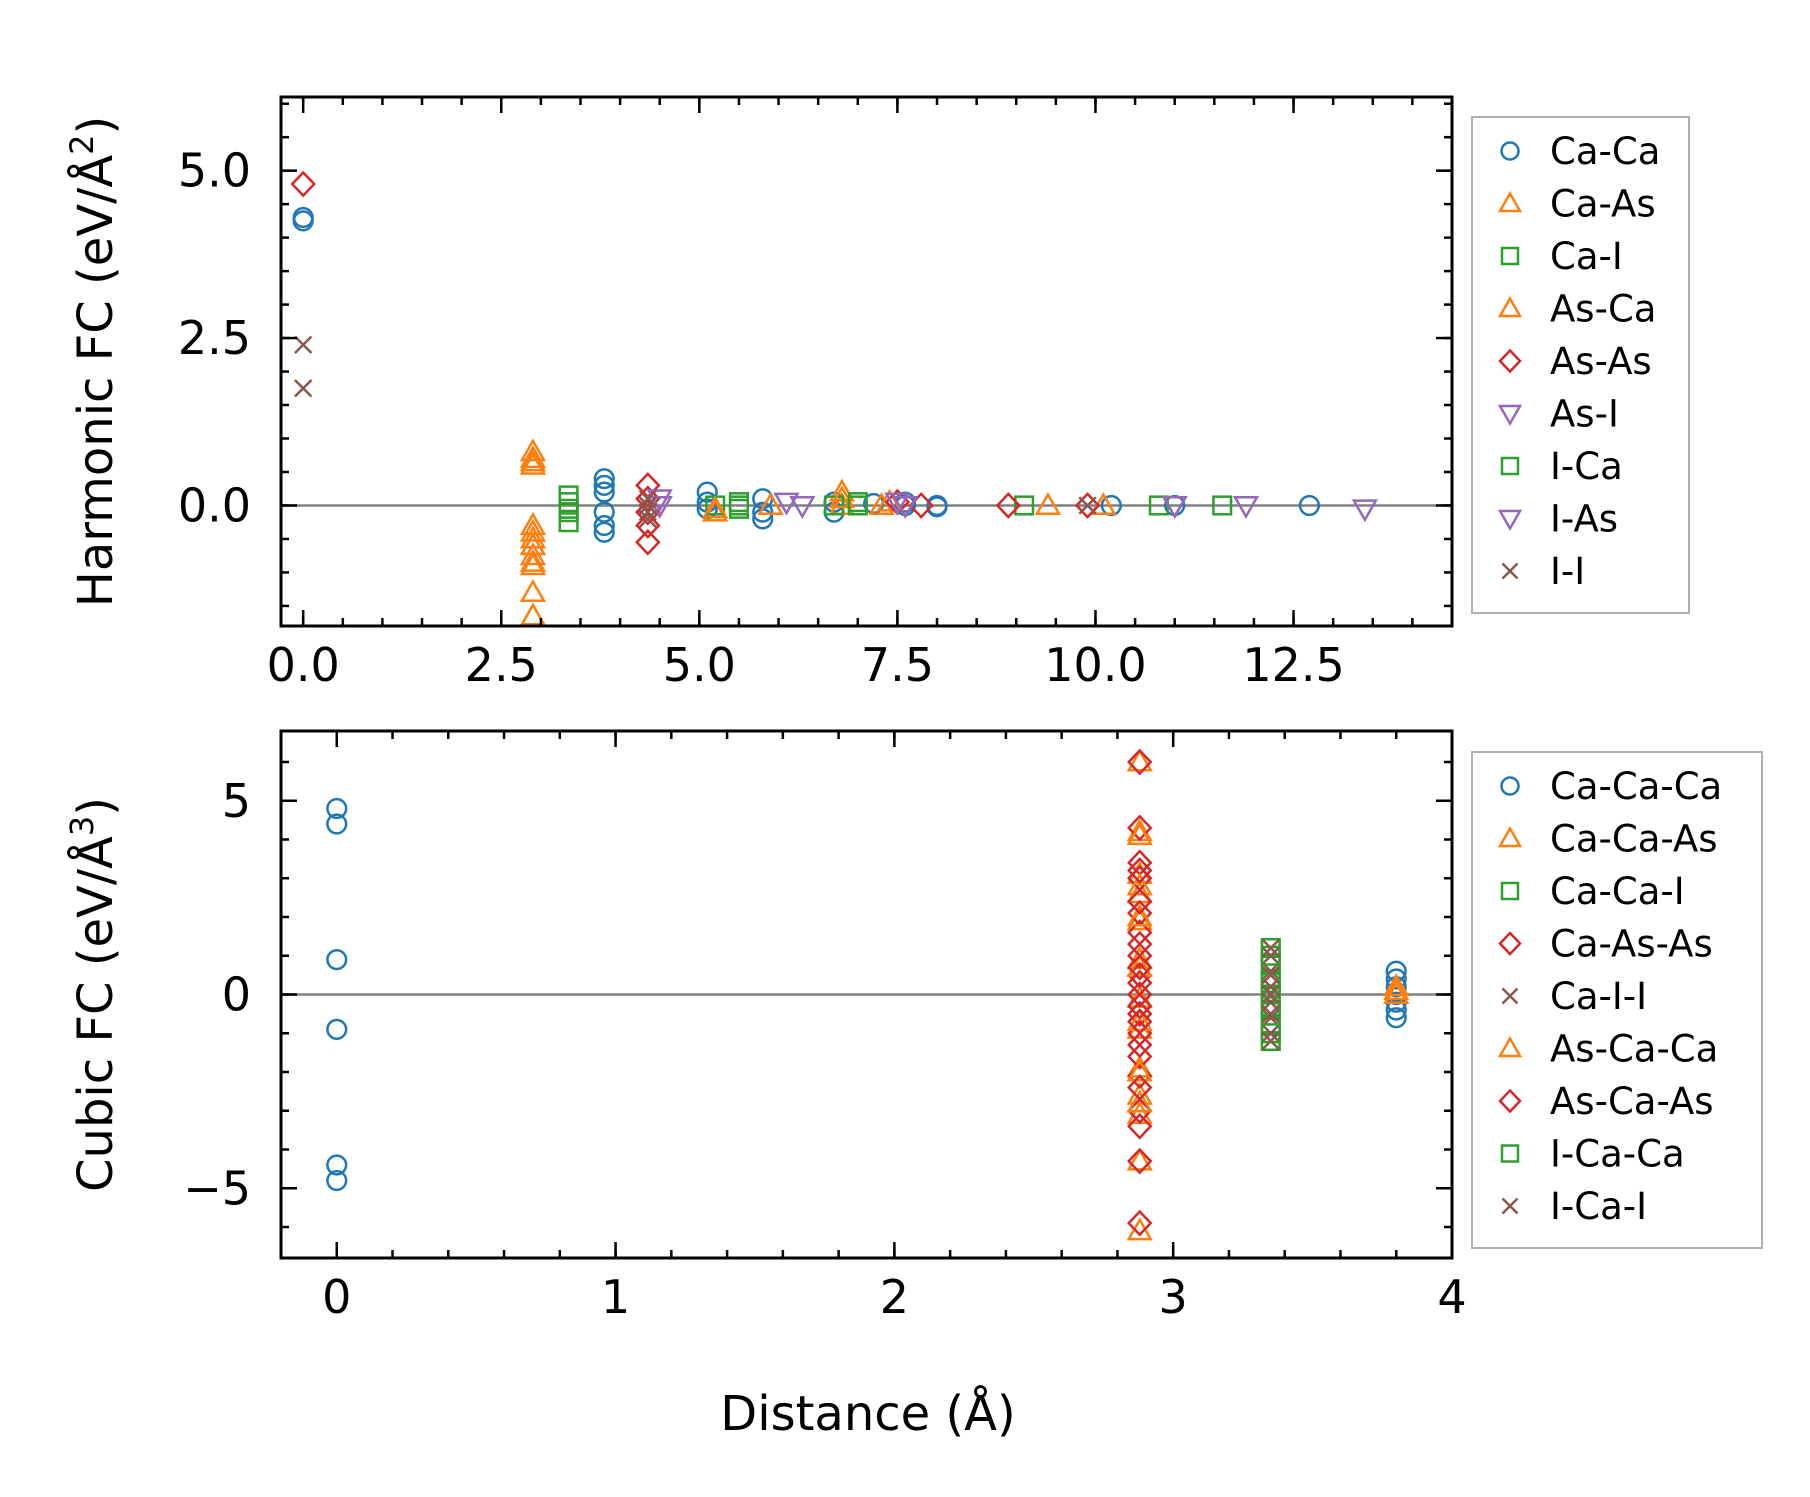 This screenshot has height=1497, width=1810. I want to click on legend-item: I-Ca, so click(1561, 466).